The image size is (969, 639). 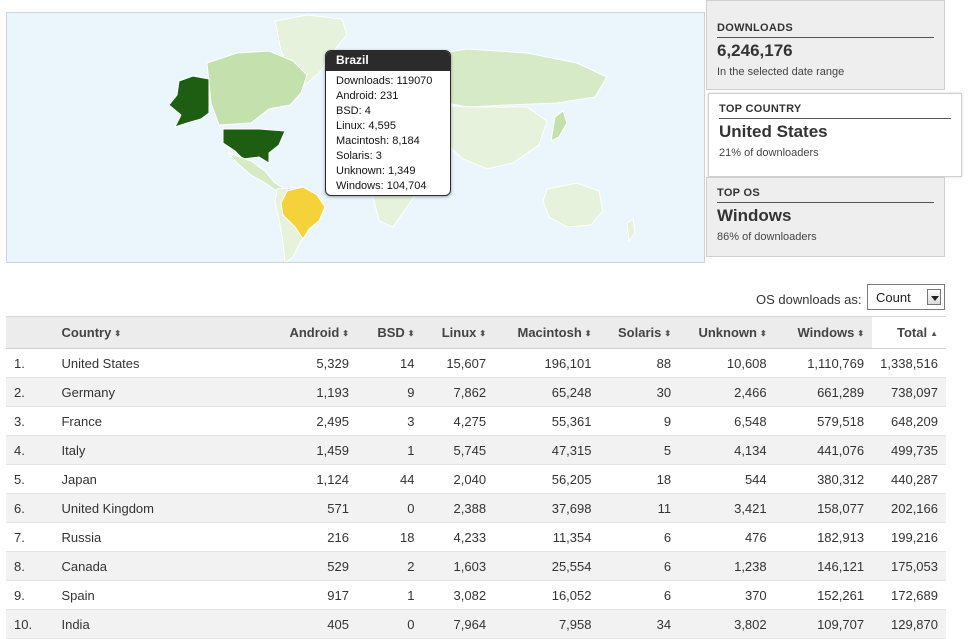 What do you see at coordinates (841, 421) in the screenshot?
I see `cell-windows: 579,518` at bounding box center [841, 421].